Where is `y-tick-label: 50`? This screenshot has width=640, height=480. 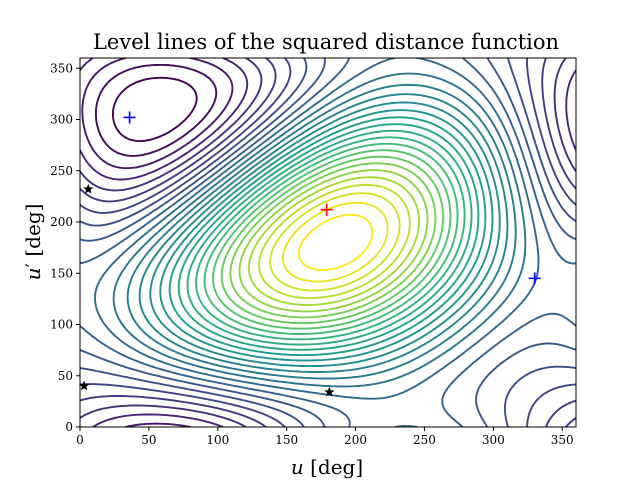
y-tick-label: 50 is located at coordinates (65, 376).